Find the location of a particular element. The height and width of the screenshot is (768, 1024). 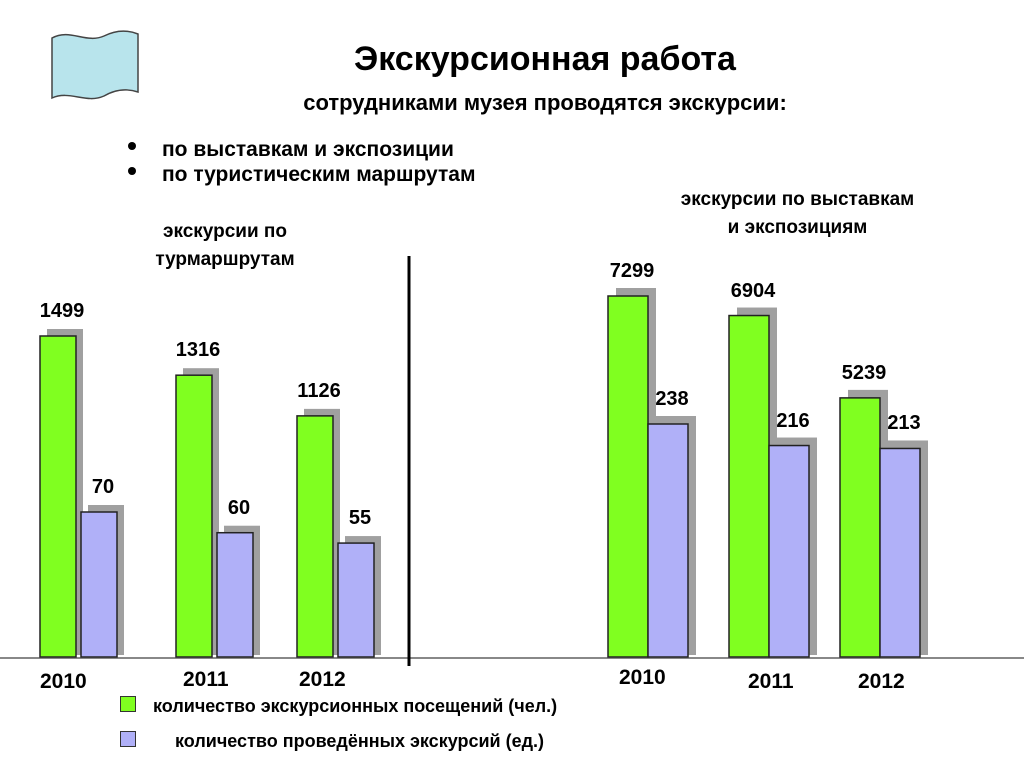

legend-swatch-visits is located at coordinates (128, 704).